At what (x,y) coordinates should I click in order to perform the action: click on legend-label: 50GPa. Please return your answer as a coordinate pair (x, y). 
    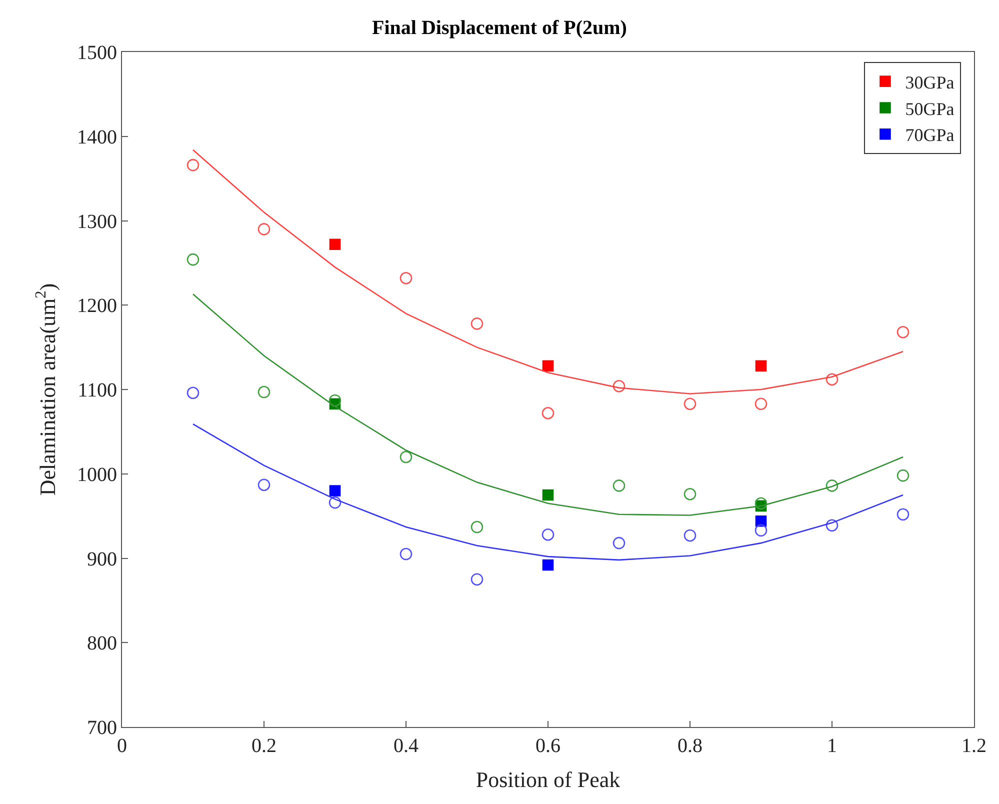
    Looking at the image, I should click on (929, 108).